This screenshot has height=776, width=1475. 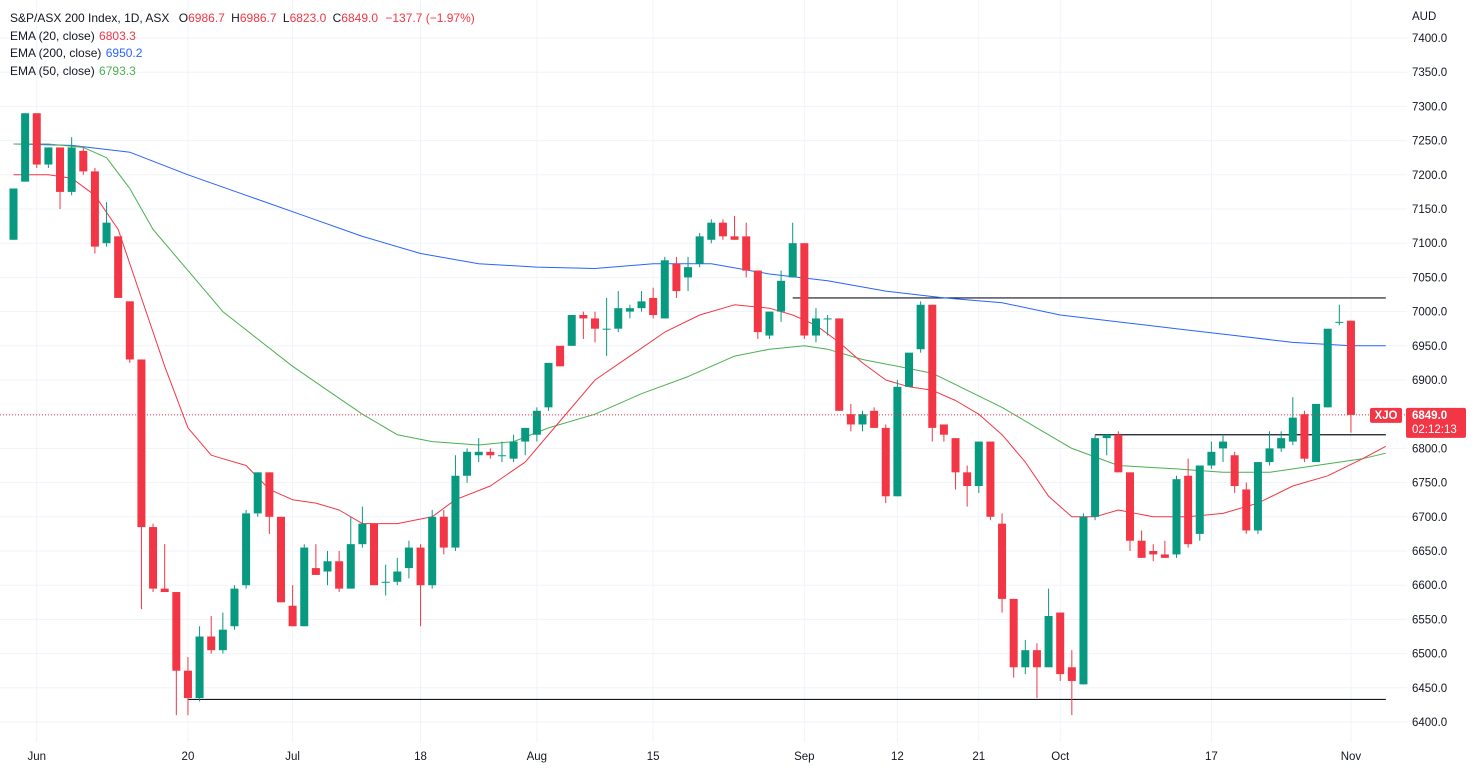 I want to click on y-tick-label: 6950.0, so click(x=1429, y=347).